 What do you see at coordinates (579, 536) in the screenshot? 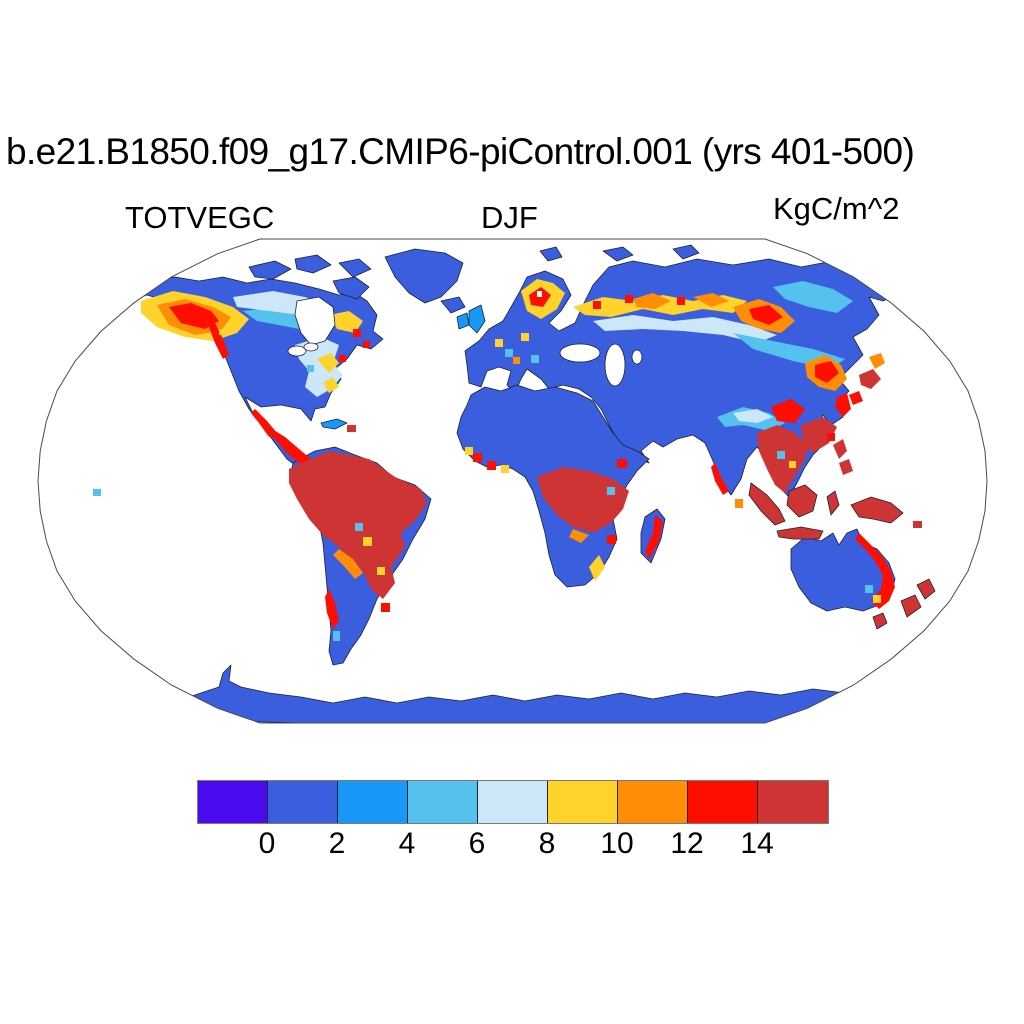
I see `region-congo-orange-fringe` at bounding box center [579, 536].